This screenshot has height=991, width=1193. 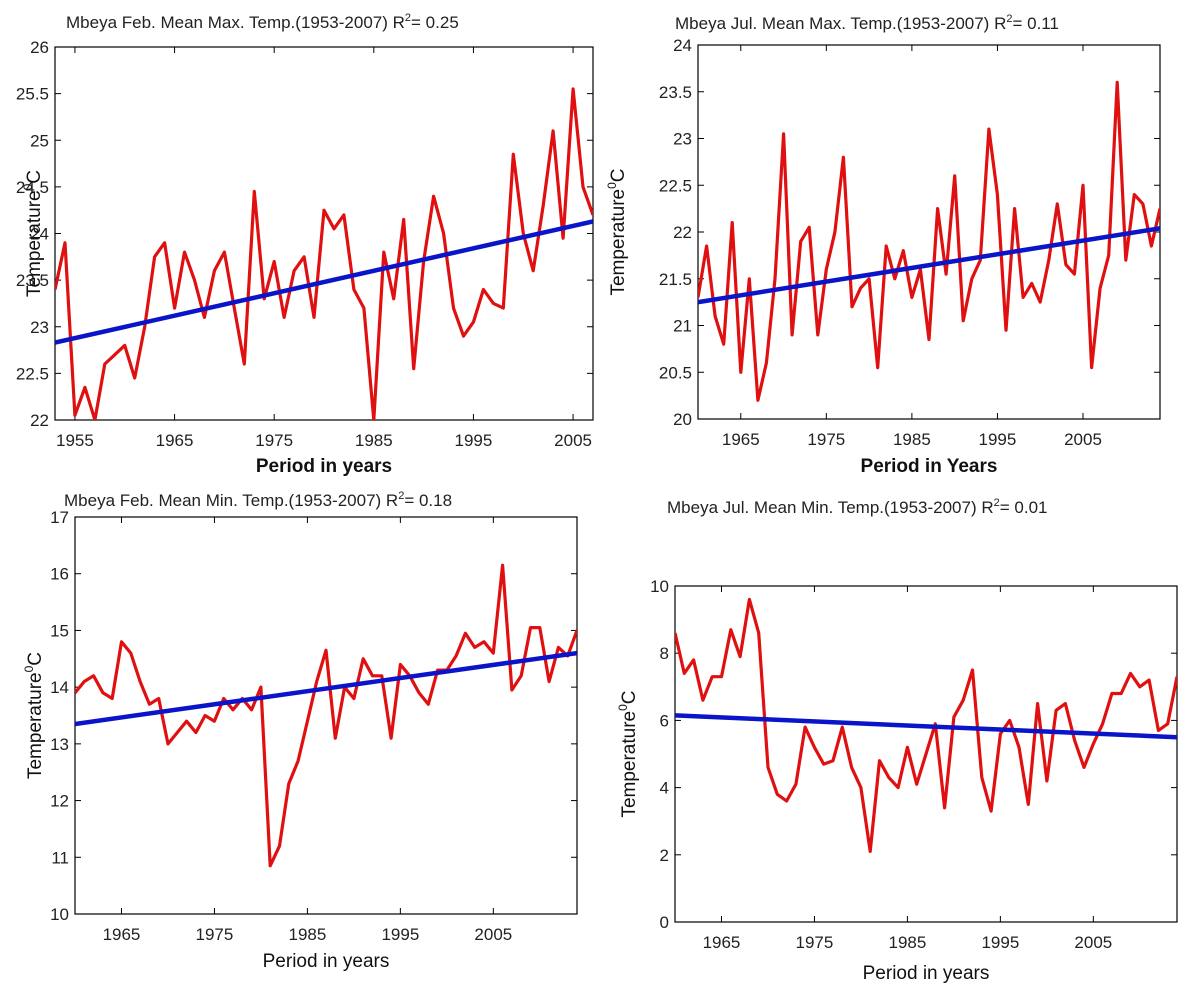 I want to click on y-tick-label: 13, so click(x=59, y=744).